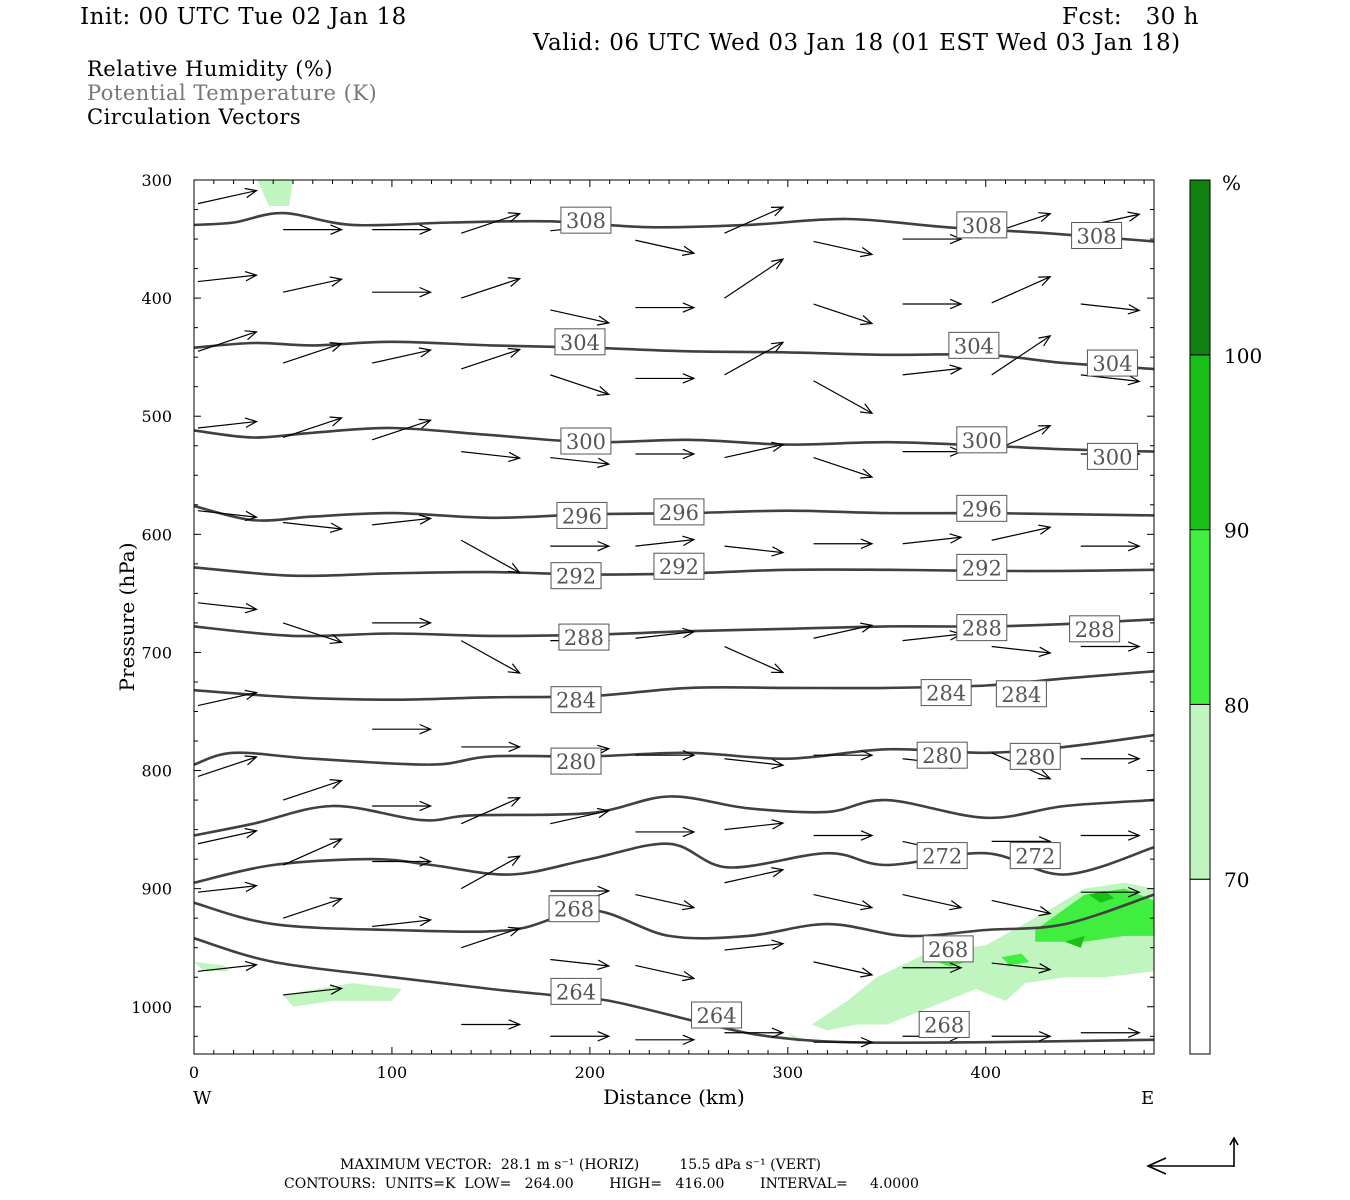 Image resolution: width=1350 pixels, height=1200 pixels. Describe the element at coordinates (1021, 695) in the screenshot. I see `contour-label-text: 284` at that location.